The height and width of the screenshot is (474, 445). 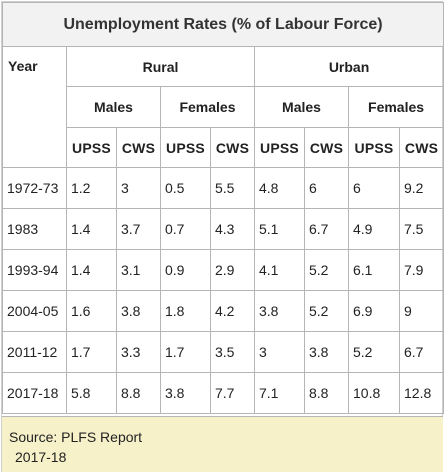 I want to click on table-cell: 1.8, so click(x=185, y=311).